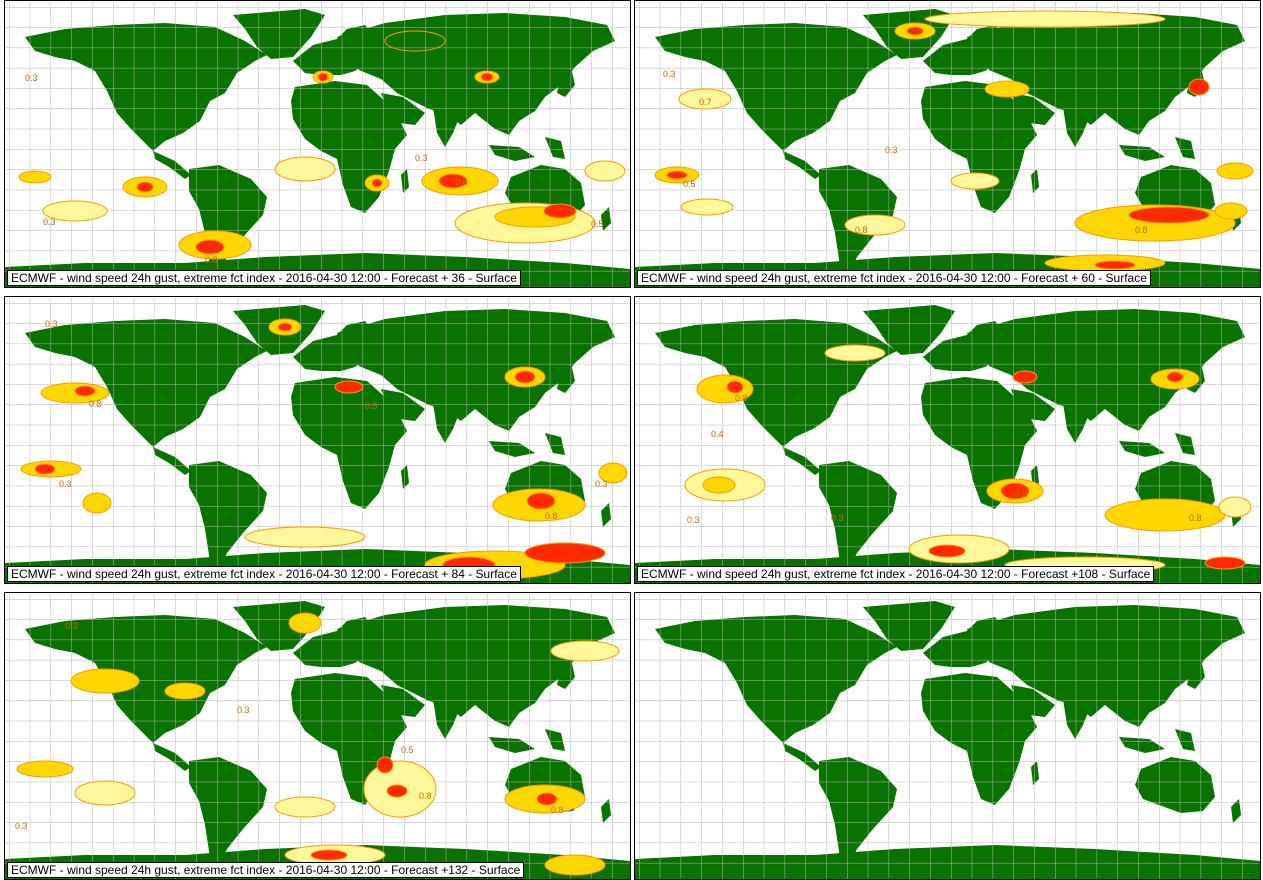 The width and height of the screenshot is (1263, 880). I want to click on contour-label: 0.7, so click(705, 102).